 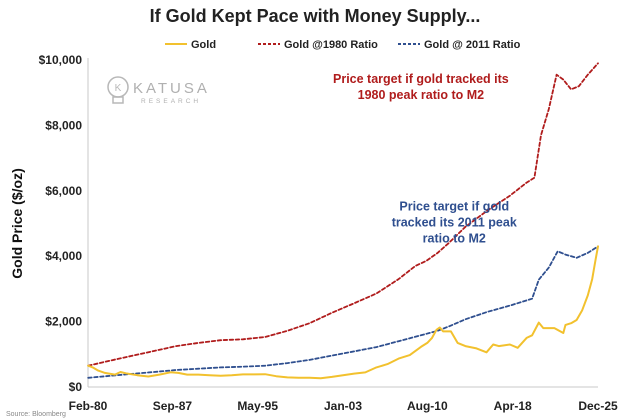 I want to click on x-tick-label: Sep-87, so click(x=173, y=406).